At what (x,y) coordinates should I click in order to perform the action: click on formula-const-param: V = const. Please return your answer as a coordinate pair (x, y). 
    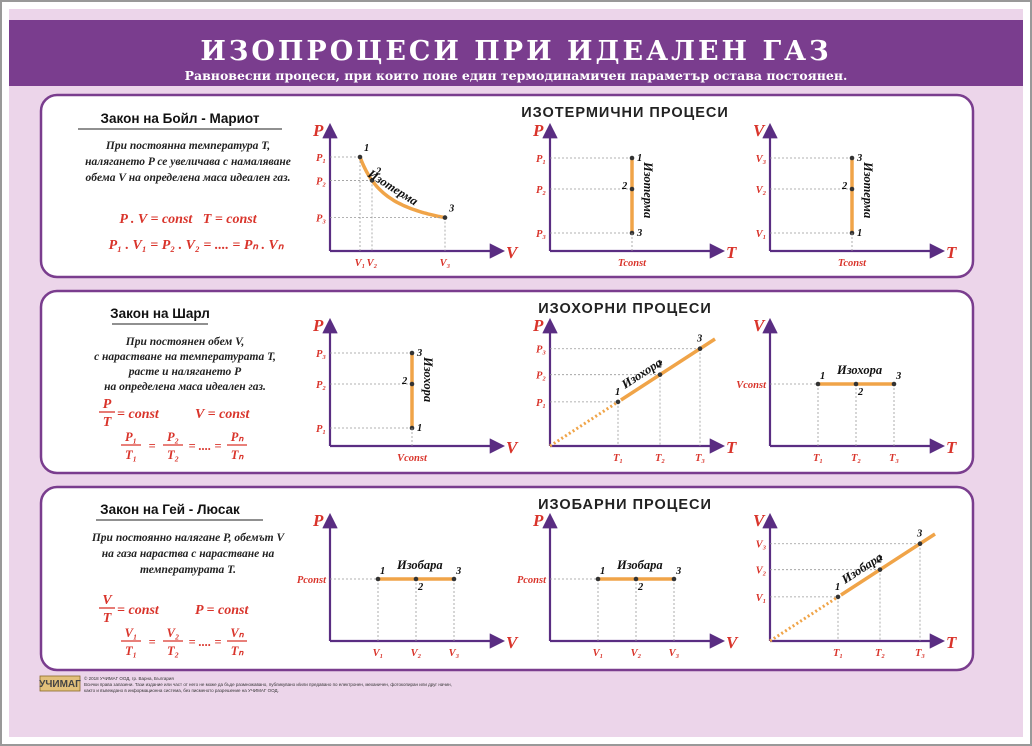
    Looking at the image, I should click on (223, 414).